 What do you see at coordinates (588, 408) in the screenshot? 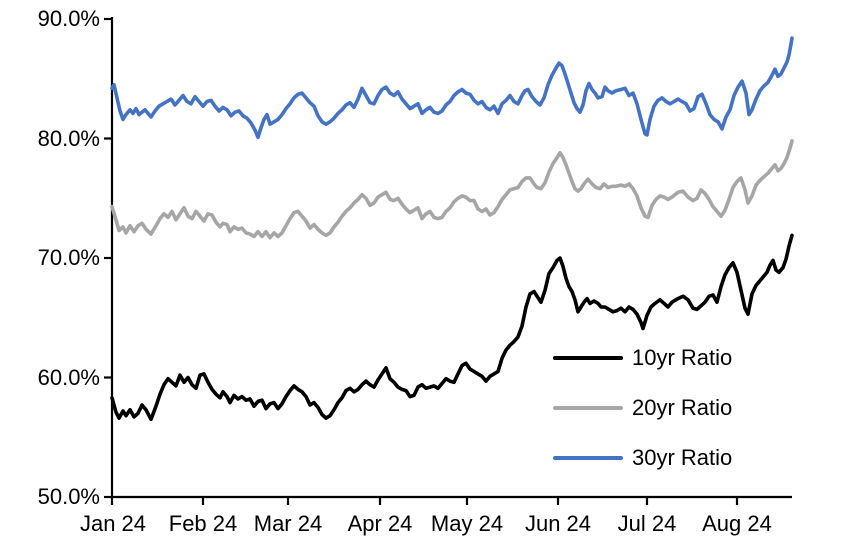
I see `legend-swatch-20yr` at bounding box center [588, 408].